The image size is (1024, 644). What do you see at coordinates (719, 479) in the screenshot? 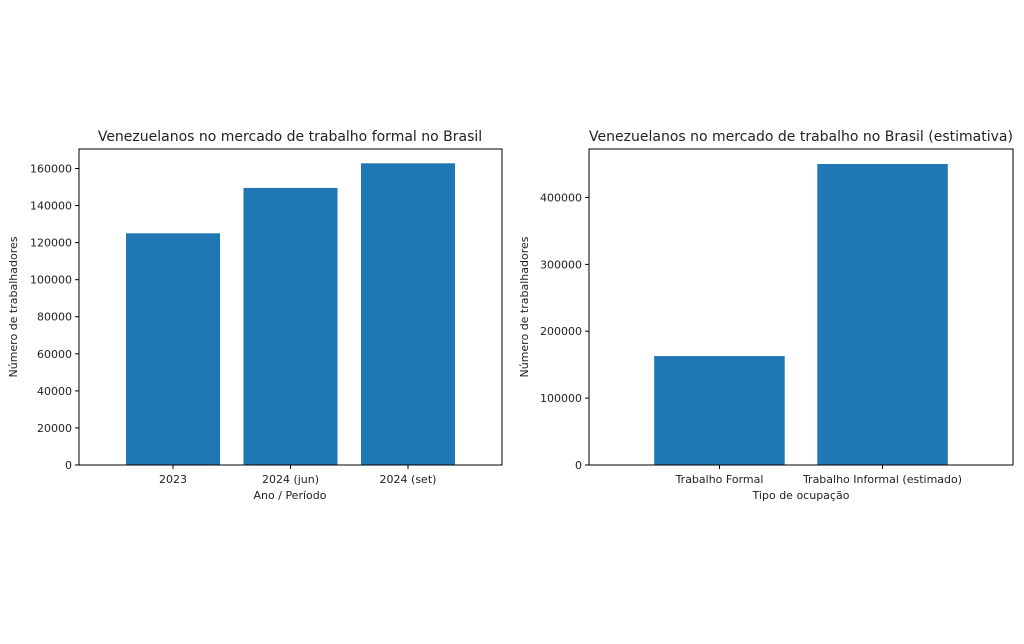
I see `x-tick-label: Trabalho Formal` at bounding box center [719, 479].